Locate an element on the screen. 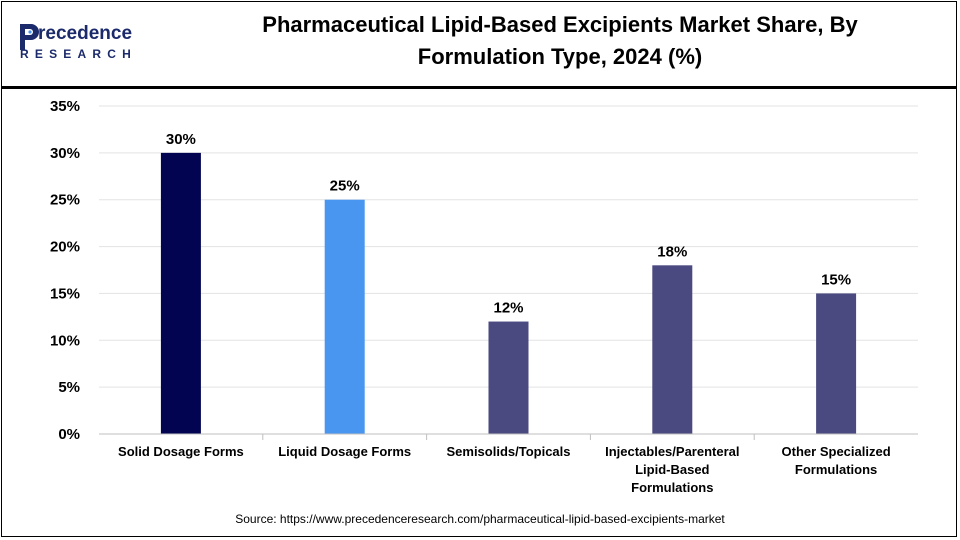 Image resolution: width=960 pixels, height=540 pixels. y-tick-label: 10% is located at coordinates (65, 340).